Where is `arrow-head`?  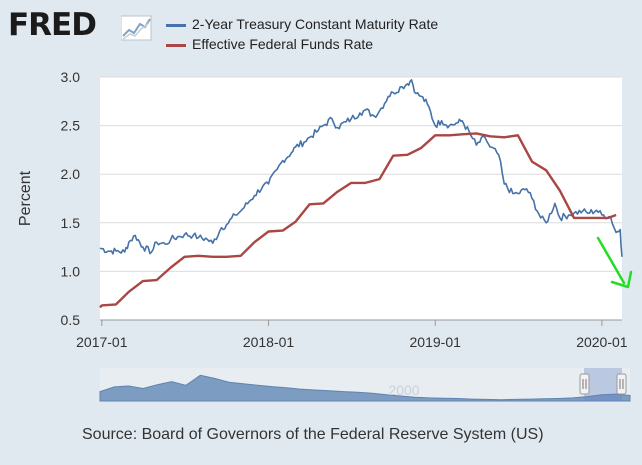
arrow-head is located at coordinates (621, 279).